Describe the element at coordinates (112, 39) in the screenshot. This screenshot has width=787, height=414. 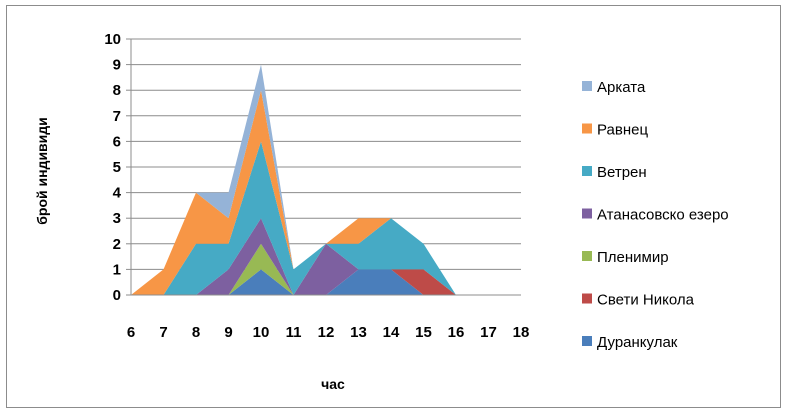
I see `y-tick-label-10: 10` at that location.